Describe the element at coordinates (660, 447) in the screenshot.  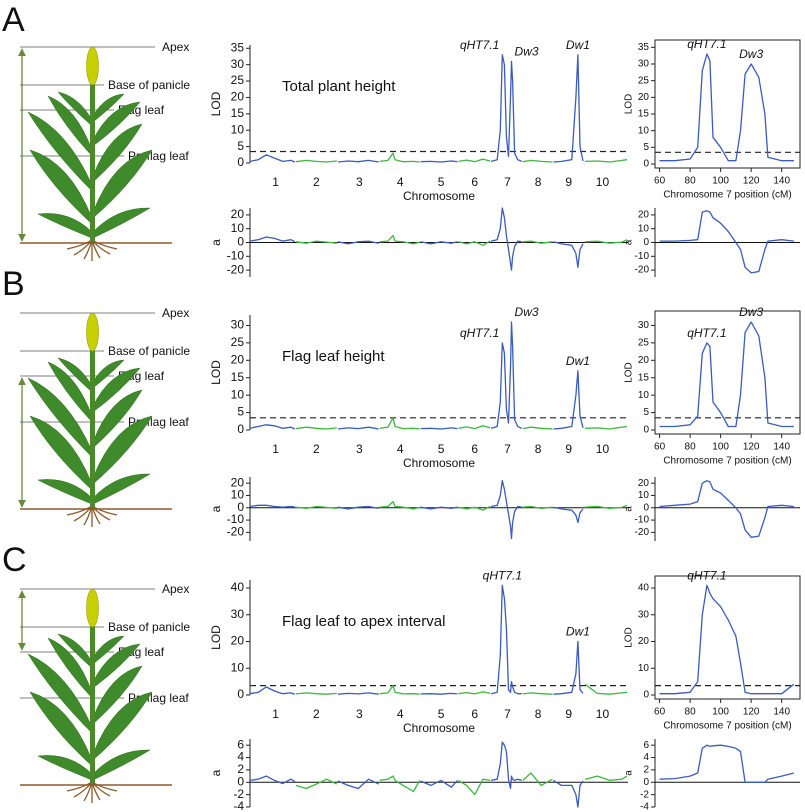
I see `x-tick-label: 60` at that location.